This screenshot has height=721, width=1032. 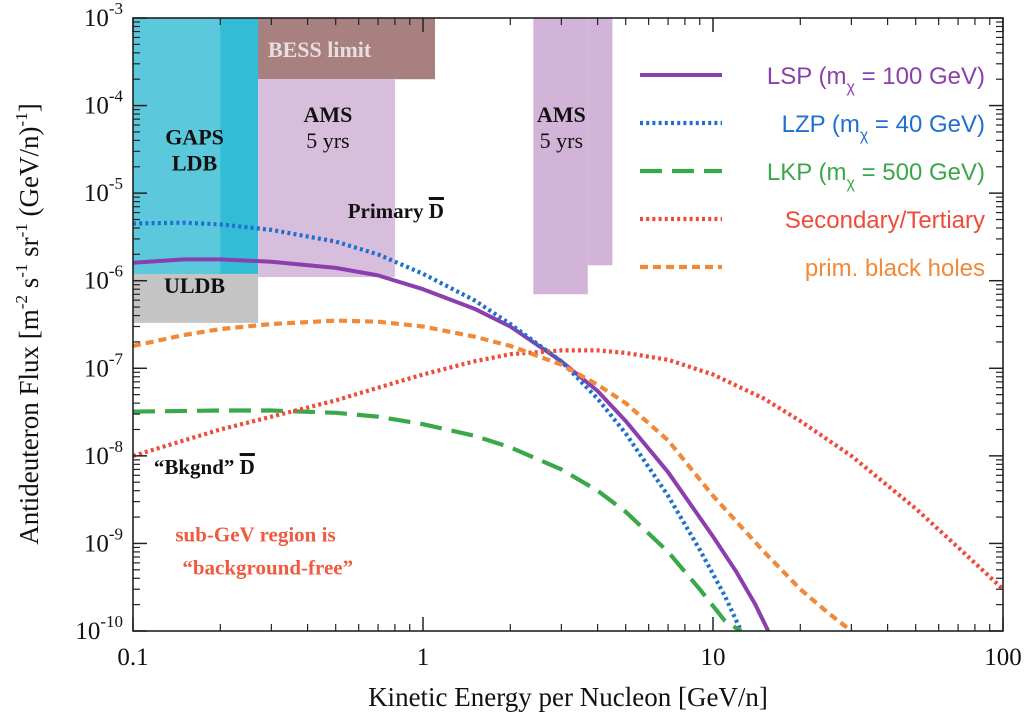 What do you see at coordinates (561, 114) in the screenshot?
I see `region-label-ams-high-a-0: AMS` at bounding box center [561, 114].